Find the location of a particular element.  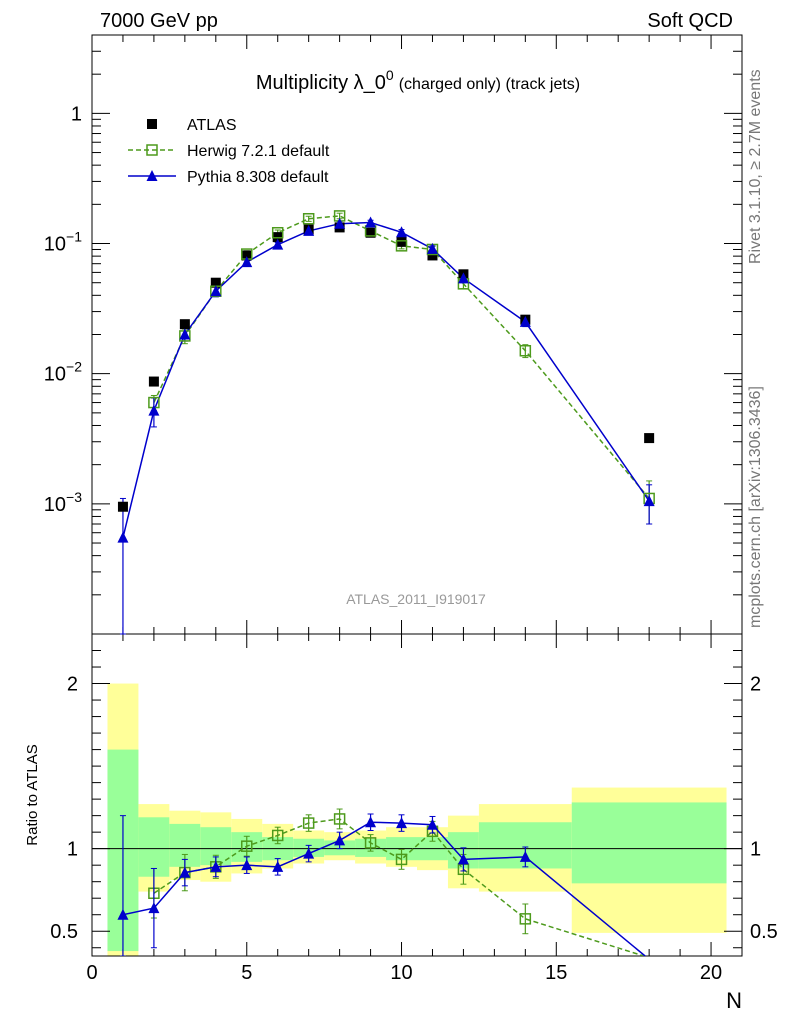

rivet-label: Rivet 3.1.10, ≥ 2.7M events is located at coordinates (755, 166).